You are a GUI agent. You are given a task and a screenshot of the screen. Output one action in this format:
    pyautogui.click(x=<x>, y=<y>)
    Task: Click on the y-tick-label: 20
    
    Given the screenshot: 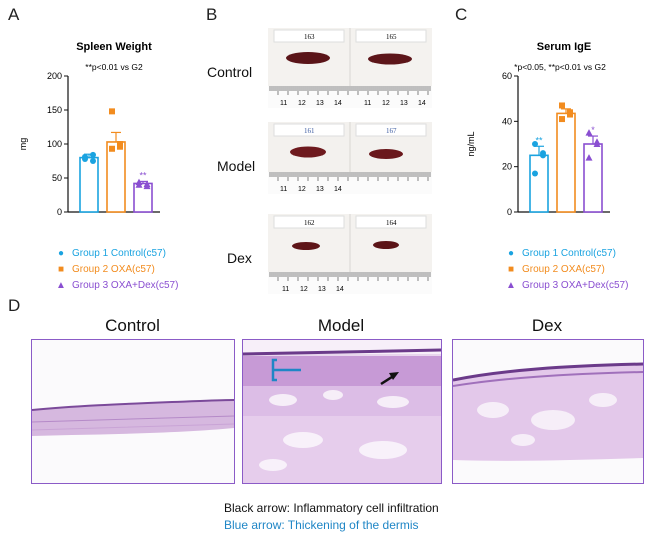 What is the action you would take?
    pyautogui.click(x=507, y=167)
    